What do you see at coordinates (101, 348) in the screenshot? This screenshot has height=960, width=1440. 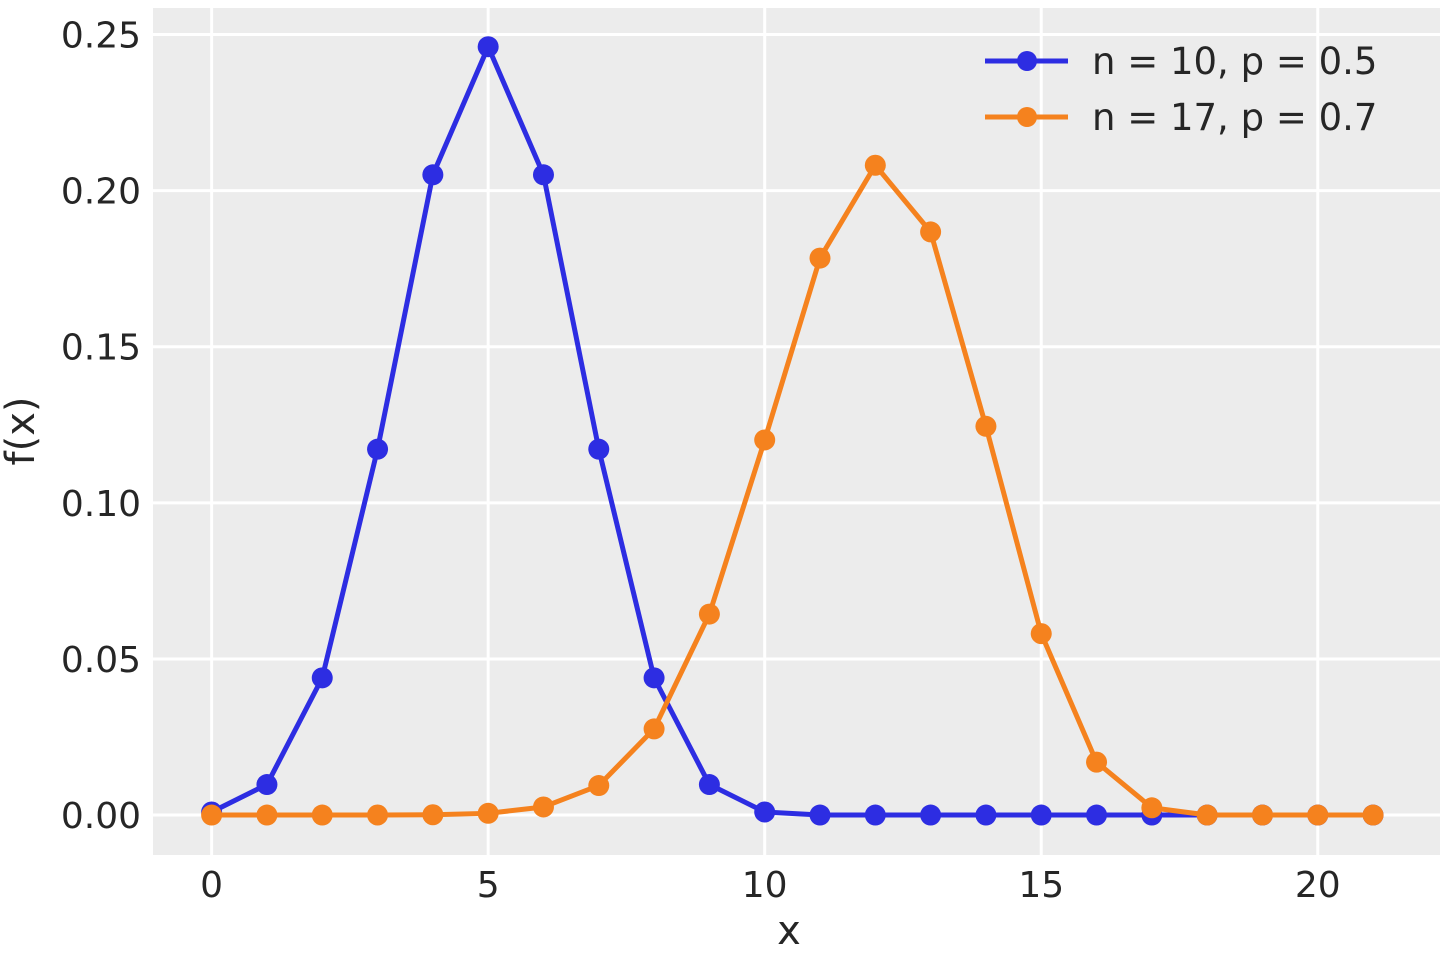 I see `y-tick-label-0.15: 0.15` at bounding box center [101, 348].